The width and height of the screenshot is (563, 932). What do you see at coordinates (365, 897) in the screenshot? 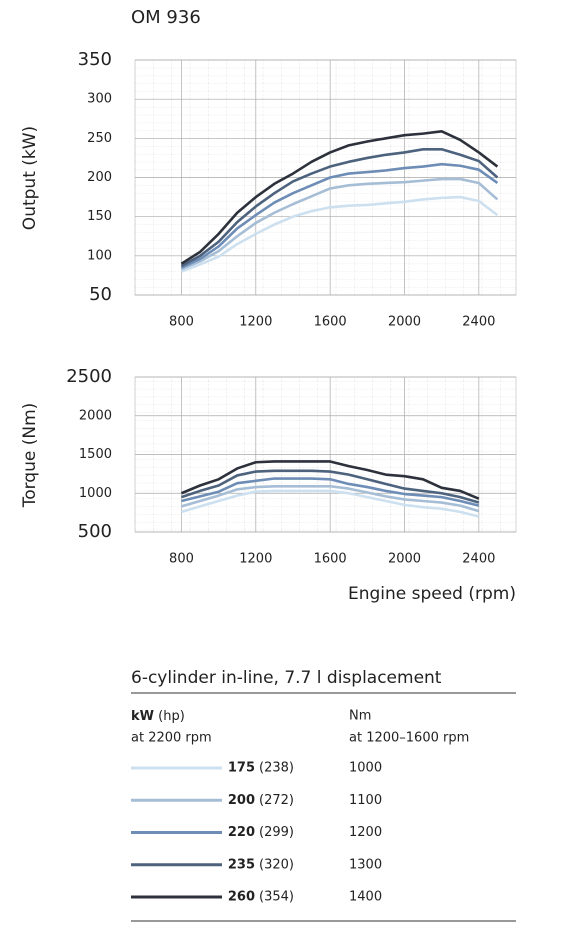
I see `legend-nm: 1400` at bounding box center [365, 897].